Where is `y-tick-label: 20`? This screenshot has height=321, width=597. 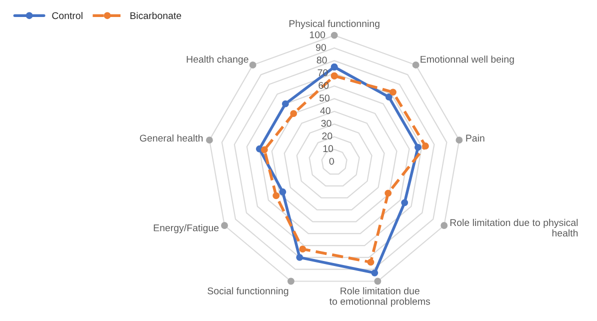
y-tick-label: 20 is located at coordinates (327, 136).